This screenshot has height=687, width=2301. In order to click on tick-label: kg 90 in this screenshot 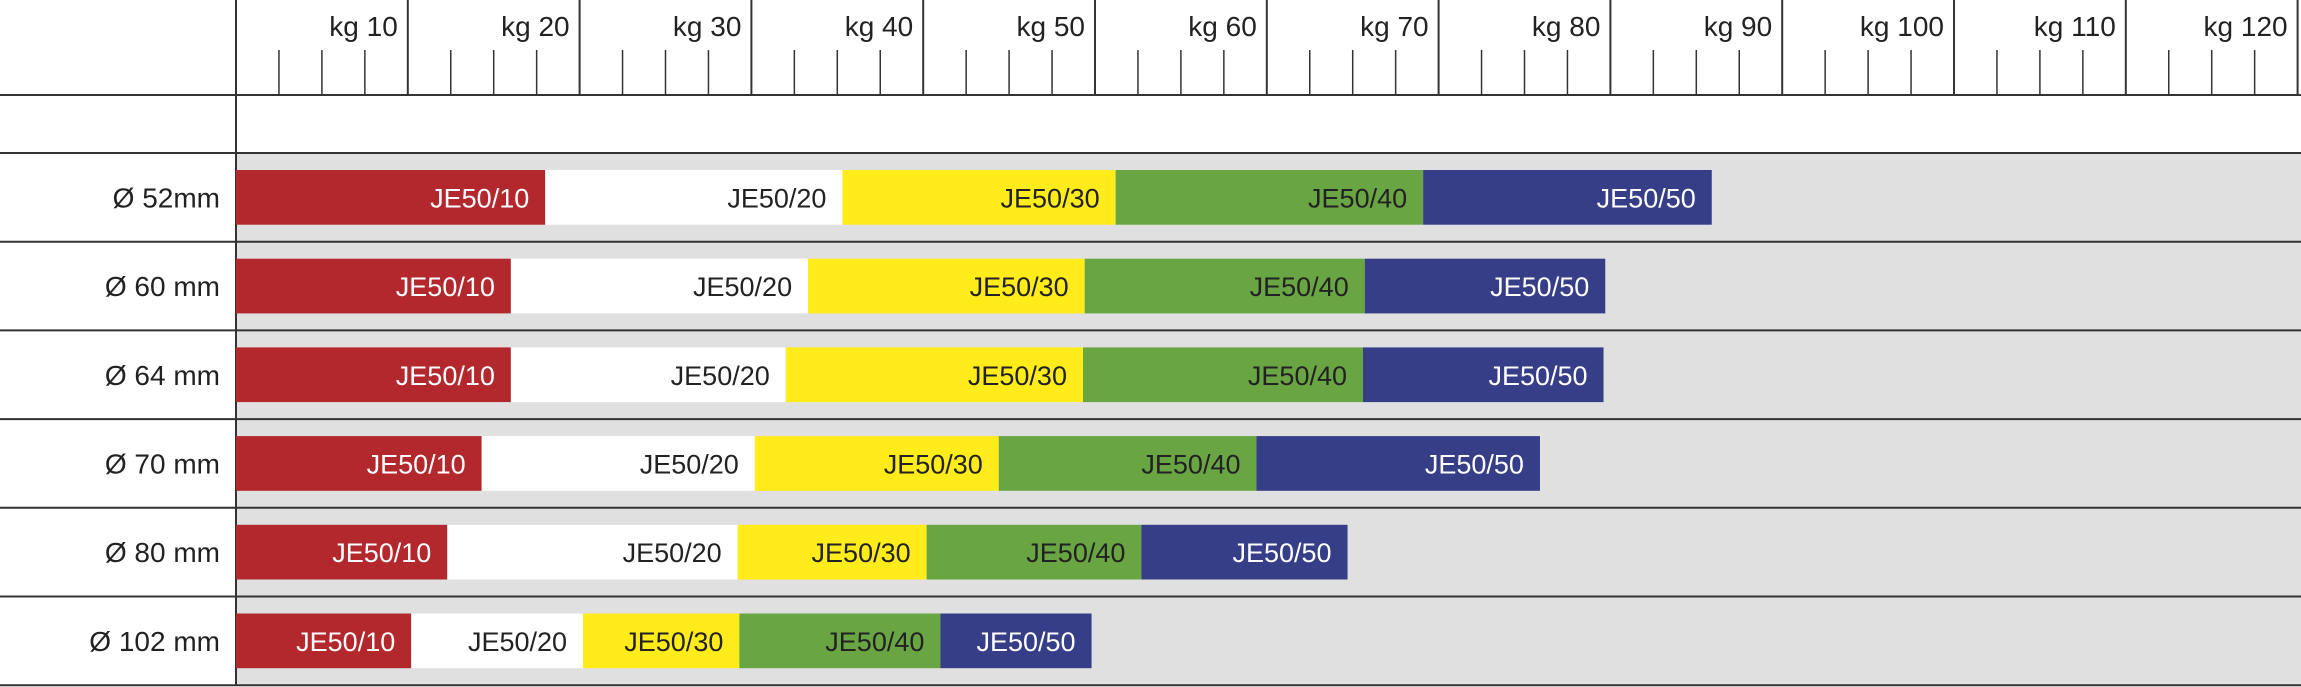, I will do `click(1738, 26)`.